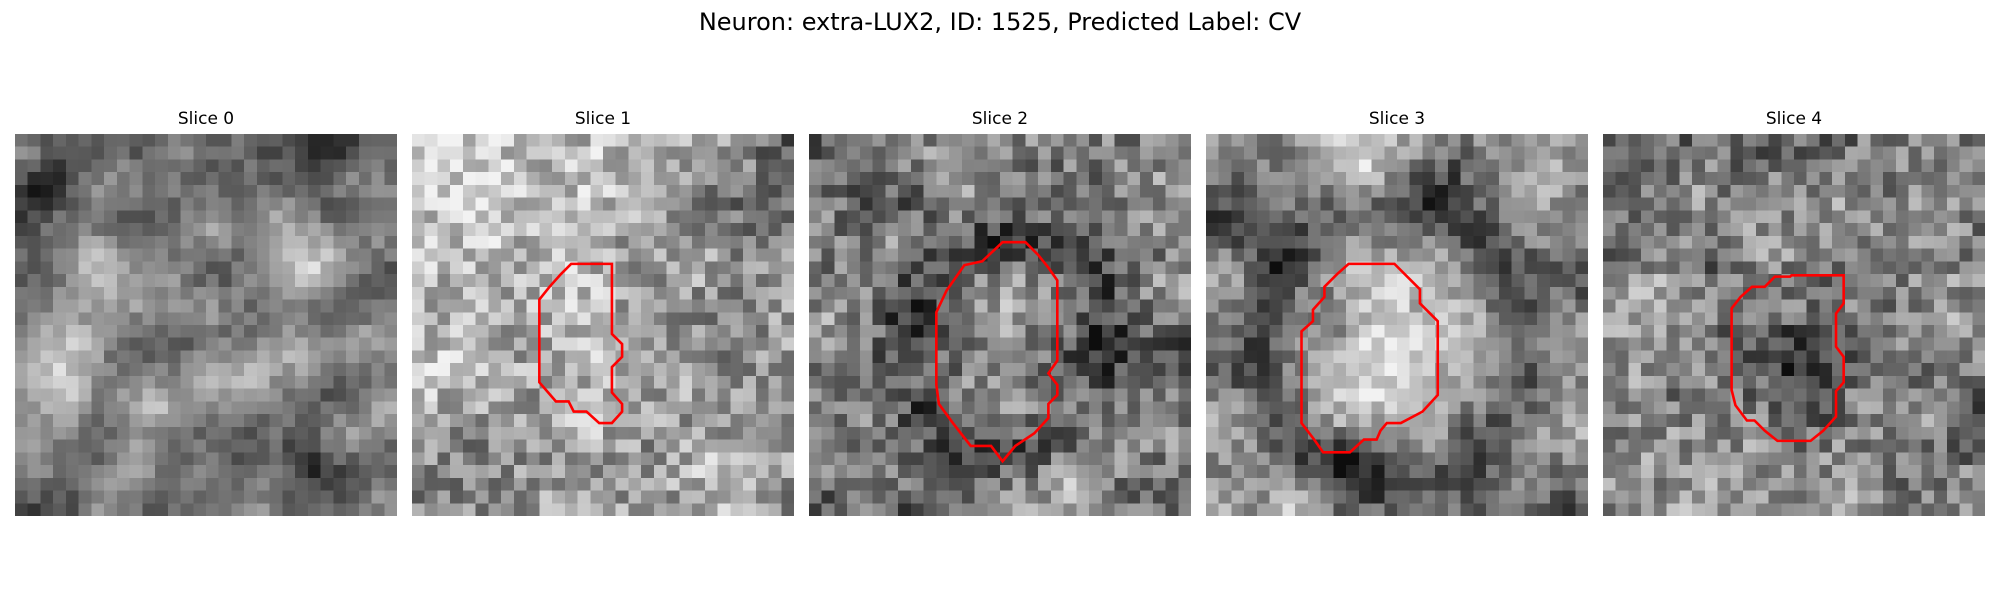  Describe the element at coordinates (1397, 119) in the screenshot. I see `slice-title: Slice 3` at that location.